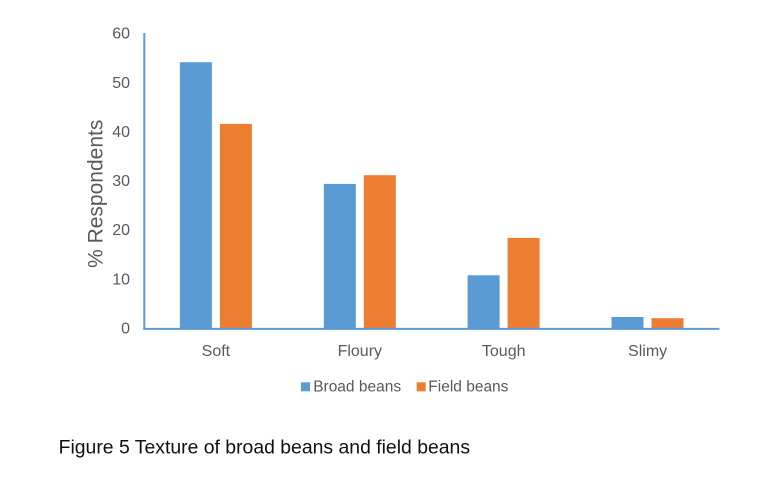  I want to click on svg-text: 60, so click(121, 34).